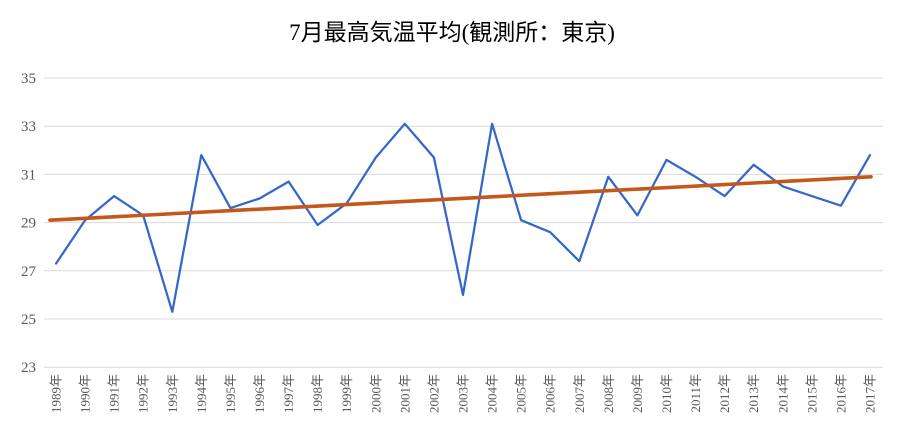  Describe the element at coordinates (28, 127) in the screenshot. I see `y-axis-tick-label: 33` at that location.